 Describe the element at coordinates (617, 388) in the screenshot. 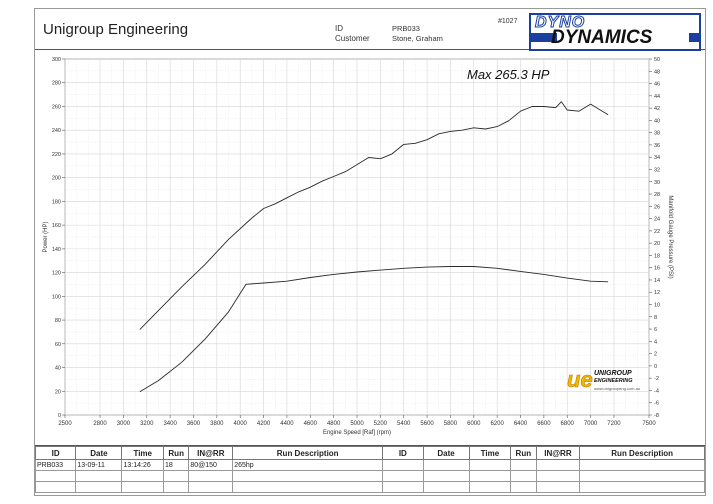

I see `ue-logo-line3: www.unigroupeng.com.au` at that location.